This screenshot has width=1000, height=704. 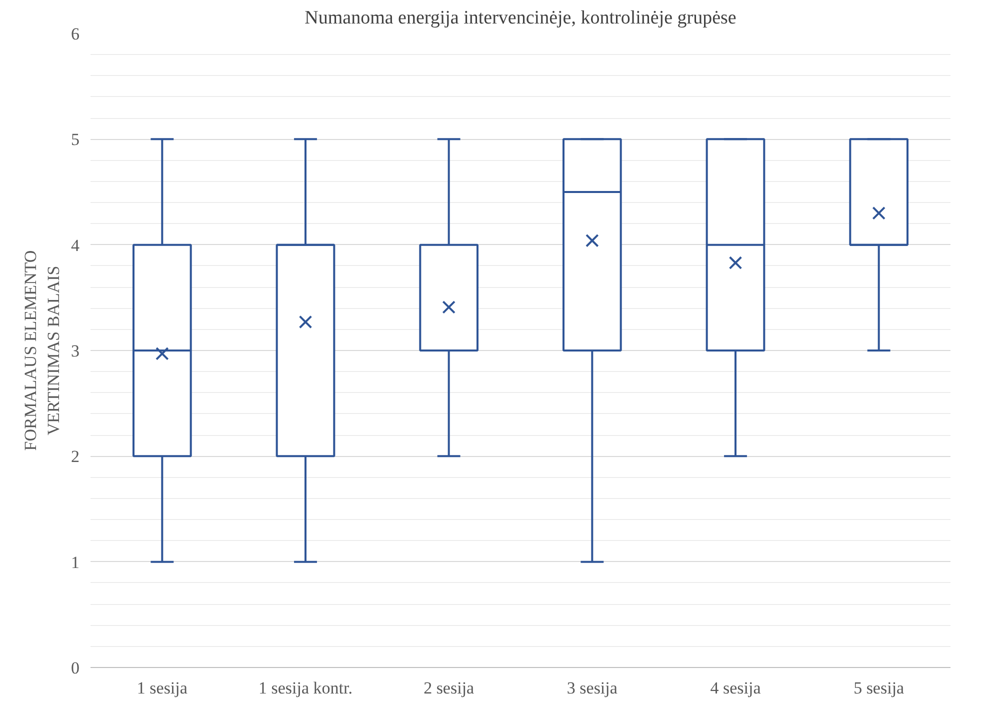 I want to click on x-tick-label: 2 sesija, so click(x=449, y=688).